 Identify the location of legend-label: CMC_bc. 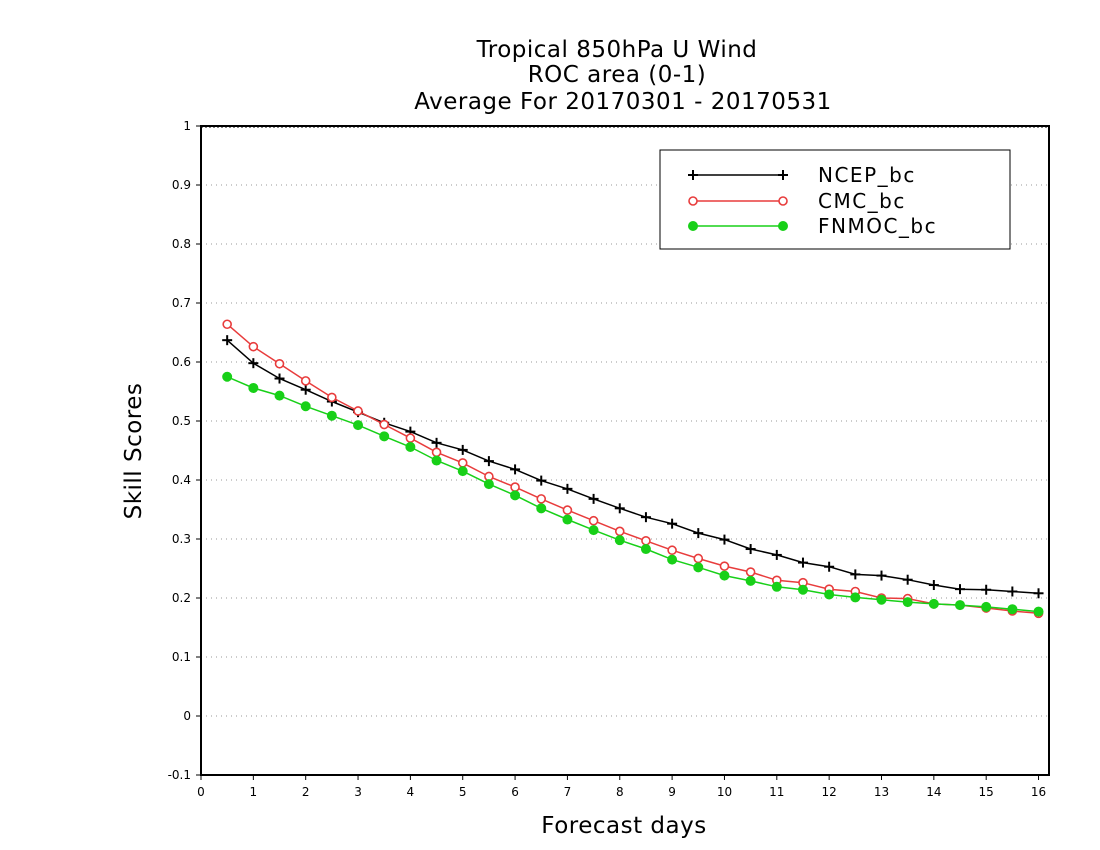
(862, 201).